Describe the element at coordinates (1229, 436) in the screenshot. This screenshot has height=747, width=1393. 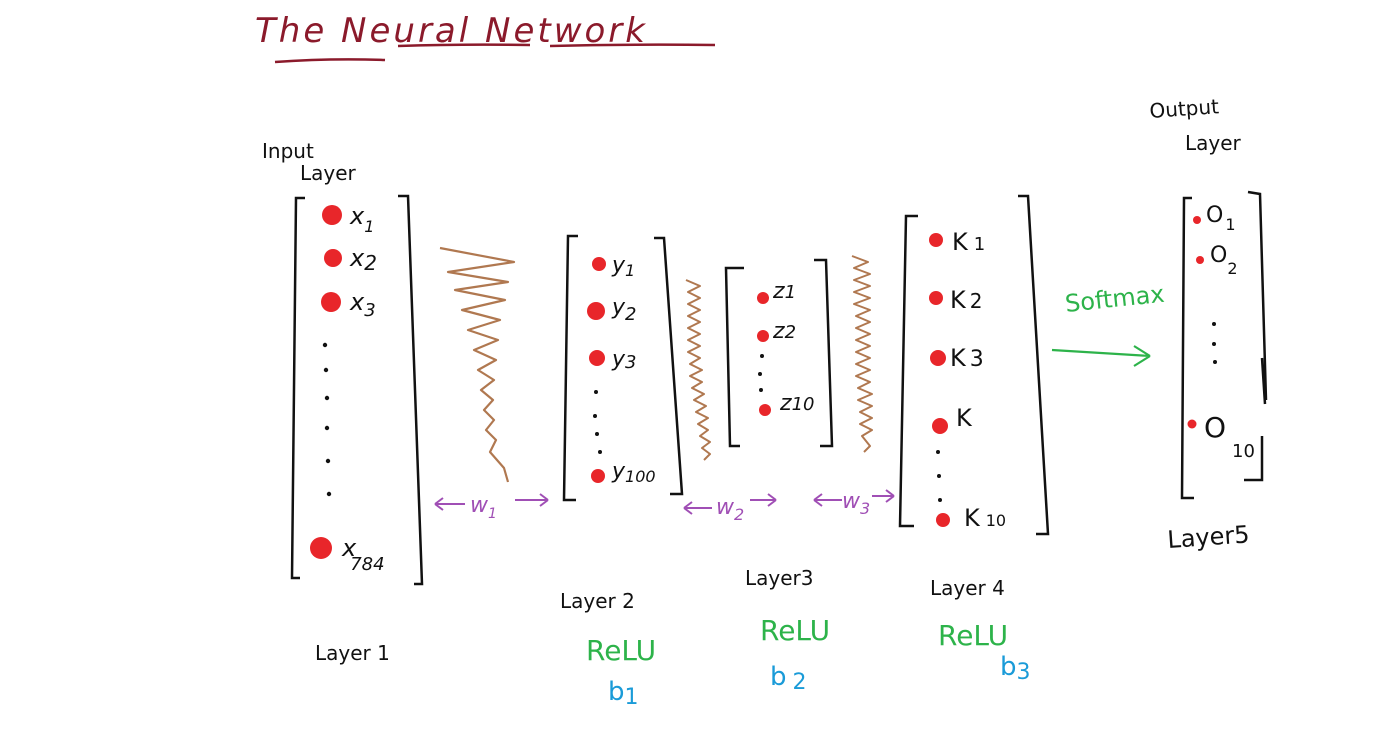
I see `layer5-node-label: O 10` at that location.